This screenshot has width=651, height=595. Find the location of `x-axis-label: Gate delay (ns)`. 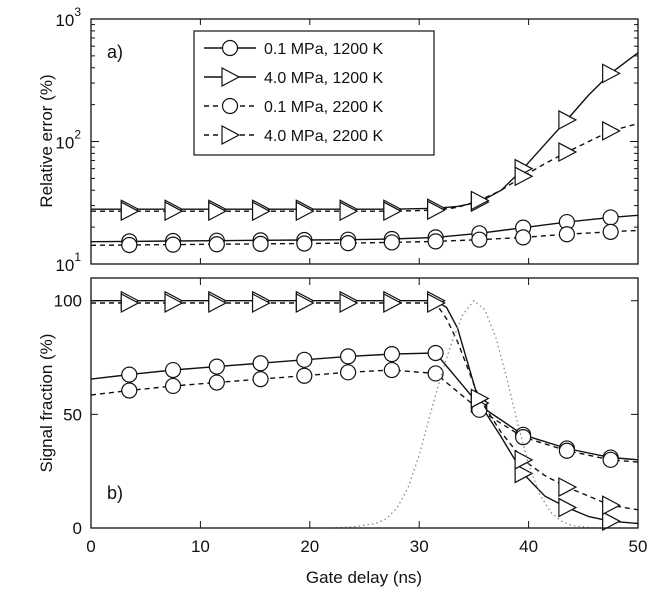

x-axis-label: Gate delay (ns) is located at coordinates (364, 577).